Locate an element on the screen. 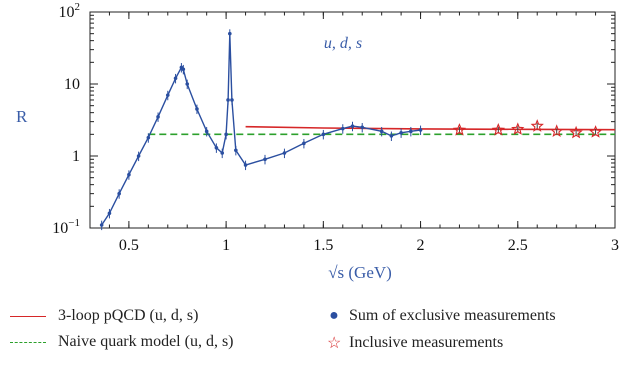 This screenshot has width=623, height=365. star-icon: ☆ is located at coordinates (334, 343).